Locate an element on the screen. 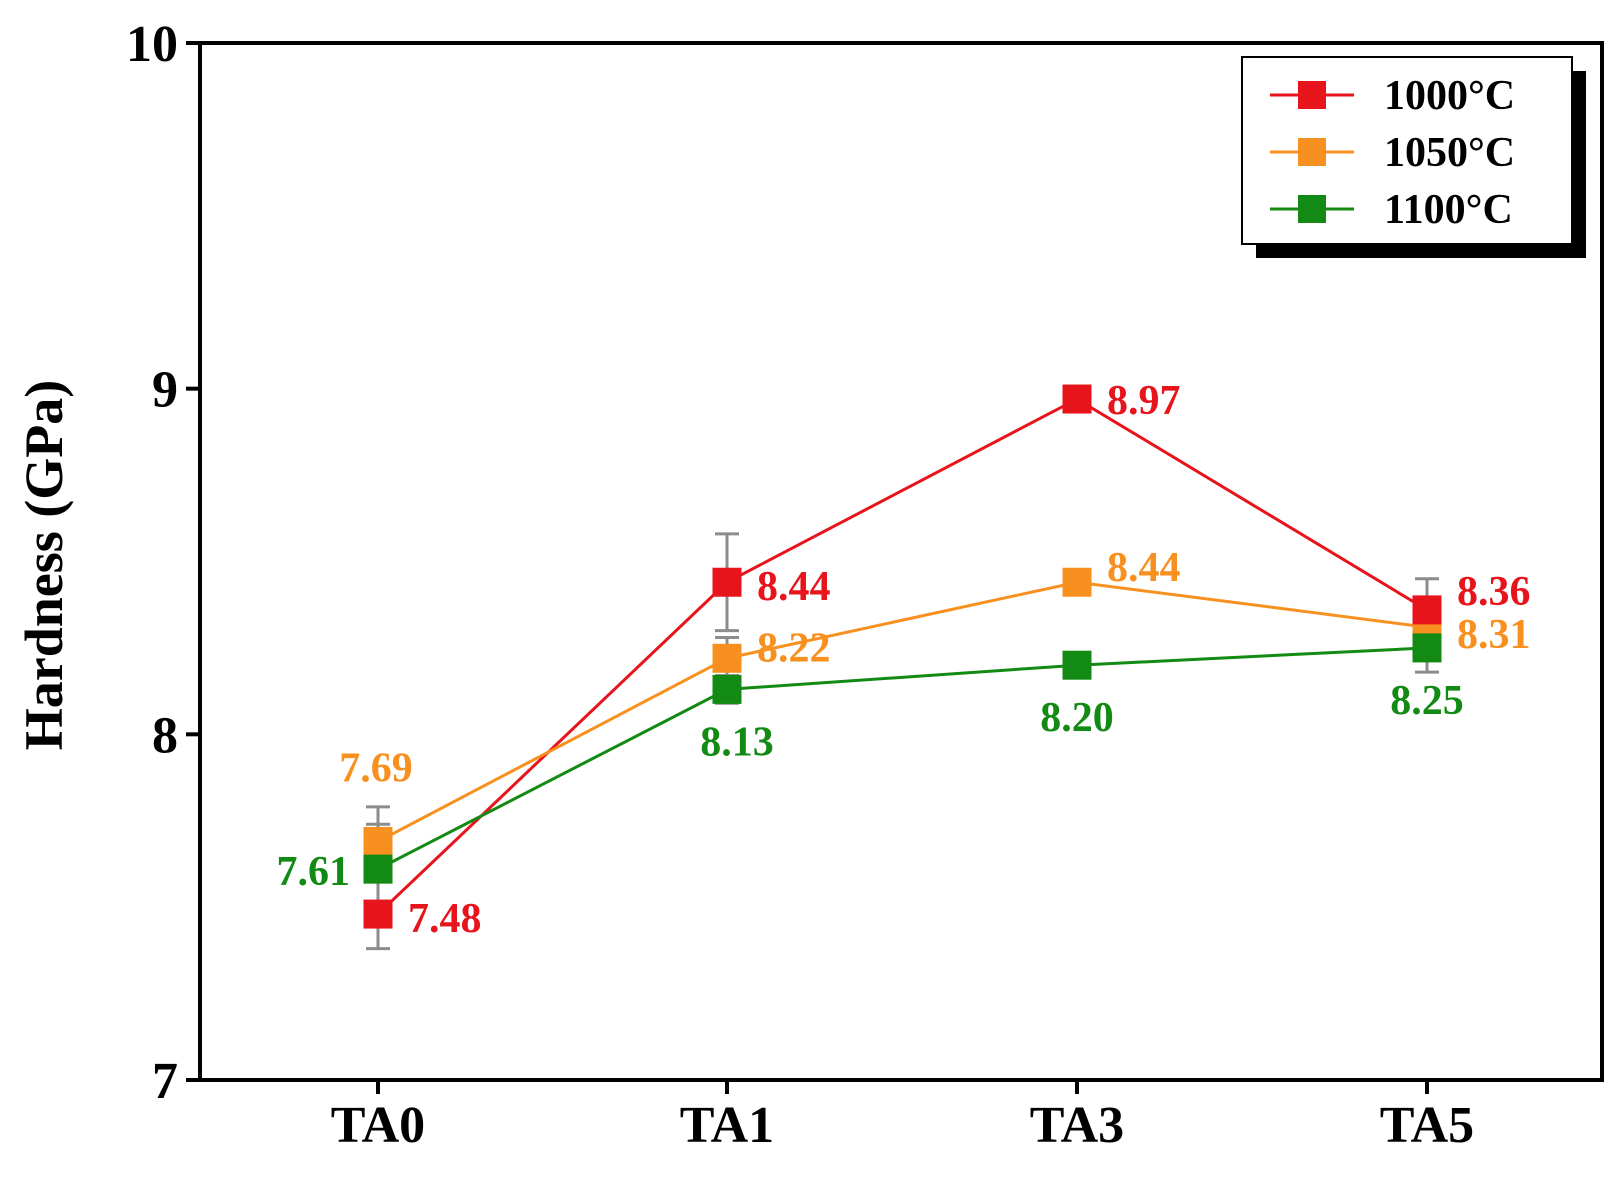 This screenshot has height=1181, width=1614. data-label: 7.48 is located at coordinates (445, 919).